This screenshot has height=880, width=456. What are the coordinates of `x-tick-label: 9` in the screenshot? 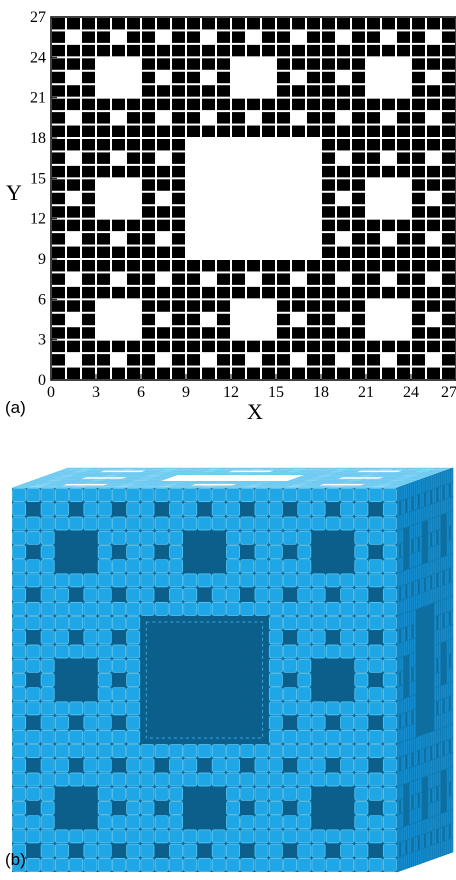 It's located at (186, 392).